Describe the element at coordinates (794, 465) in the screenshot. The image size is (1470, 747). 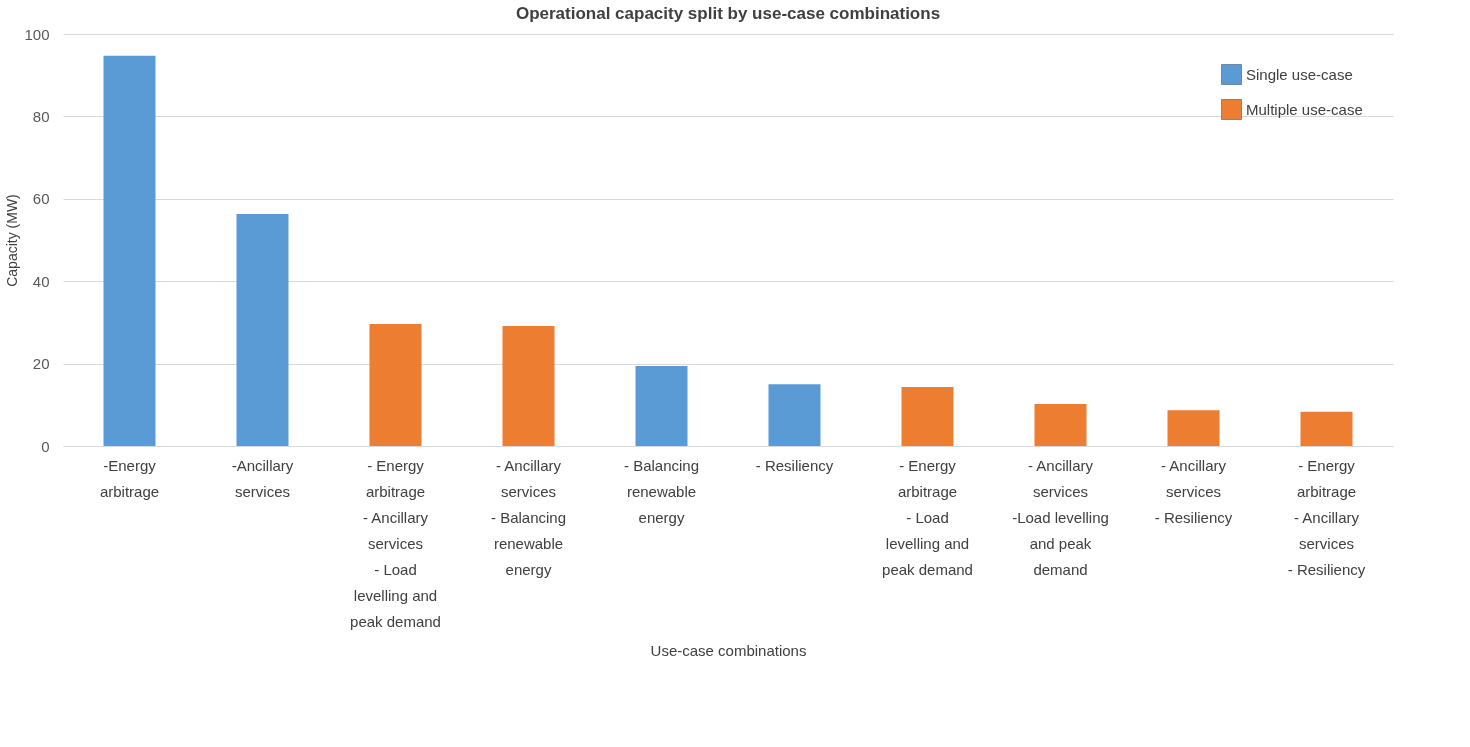
I see `x-tick-label: - Resiliency` at that location.